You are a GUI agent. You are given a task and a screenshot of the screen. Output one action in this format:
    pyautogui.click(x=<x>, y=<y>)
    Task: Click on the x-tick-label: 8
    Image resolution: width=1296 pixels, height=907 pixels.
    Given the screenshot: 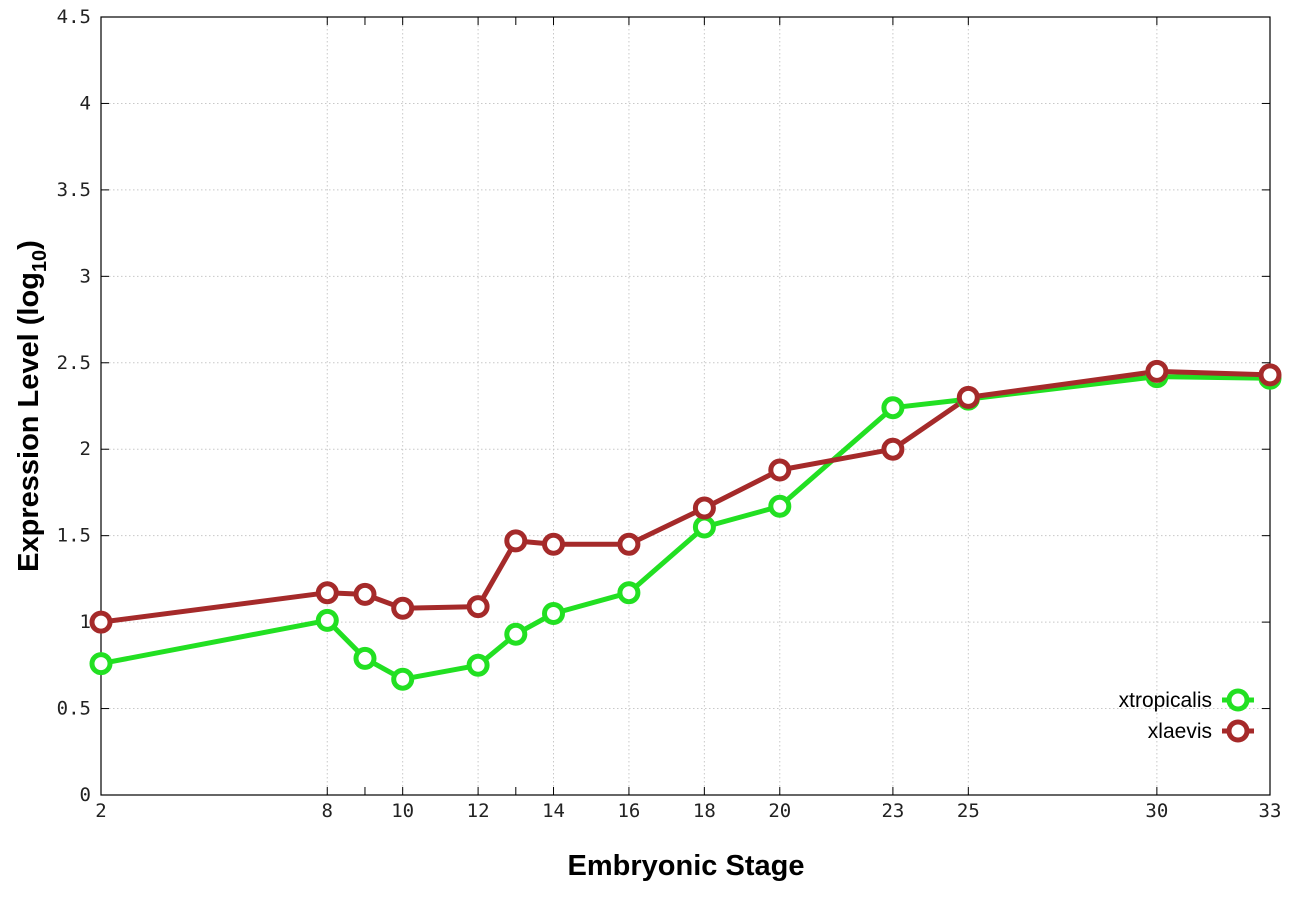 What is the action you would take?
    pyautogui.click(x=327, y=811)
    